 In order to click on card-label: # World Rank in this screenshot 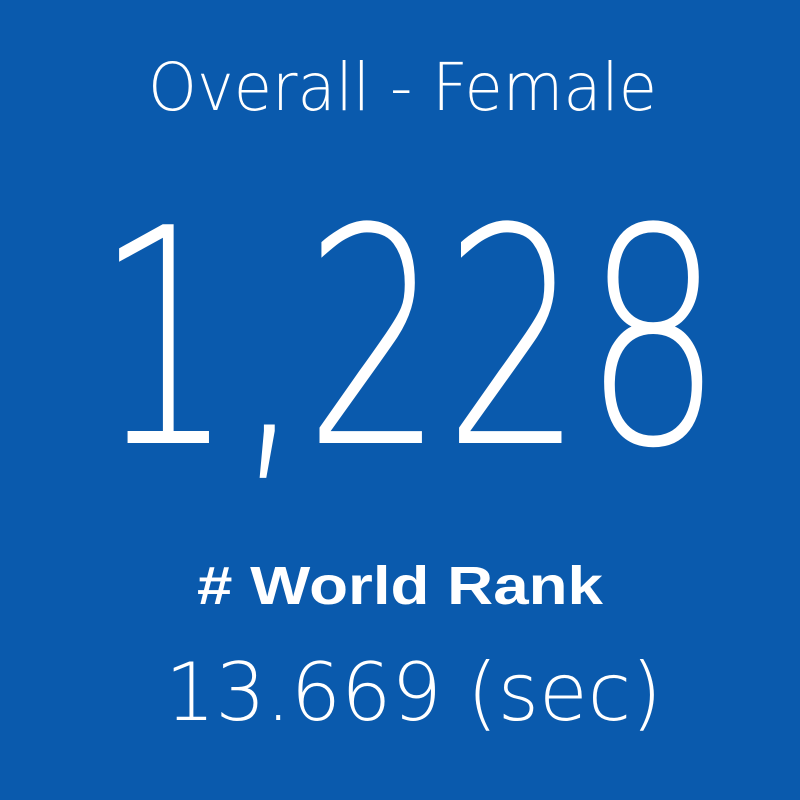, I will do `click(400, 586)`.